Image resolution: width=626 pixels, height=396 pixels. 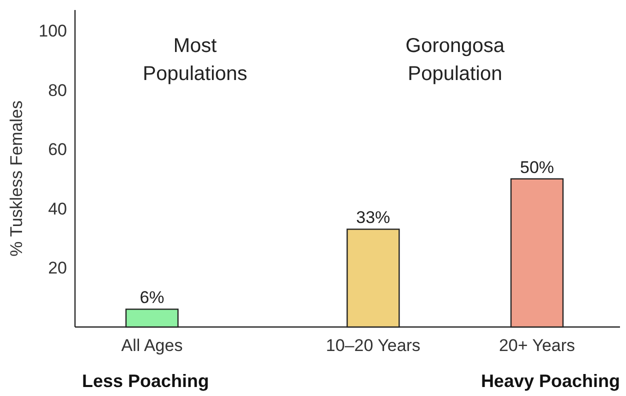 What do you see at coordinates (550, 381) in the screenshot?
I see `text: Heavy Poaching` at bounding box center [550, 381].